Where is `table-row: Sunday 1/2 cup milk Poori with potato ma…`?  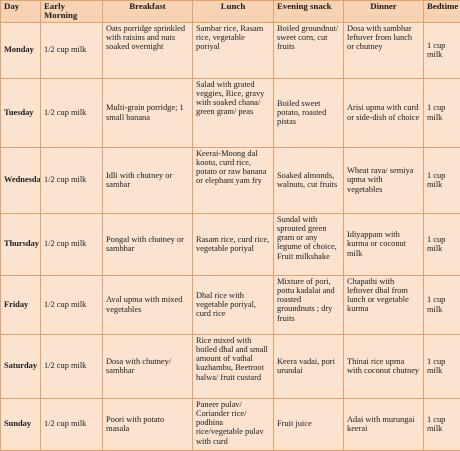 table-row: Sunday 1/2 cup milk Poori with potato ma… is located at coordinates (230, 424).